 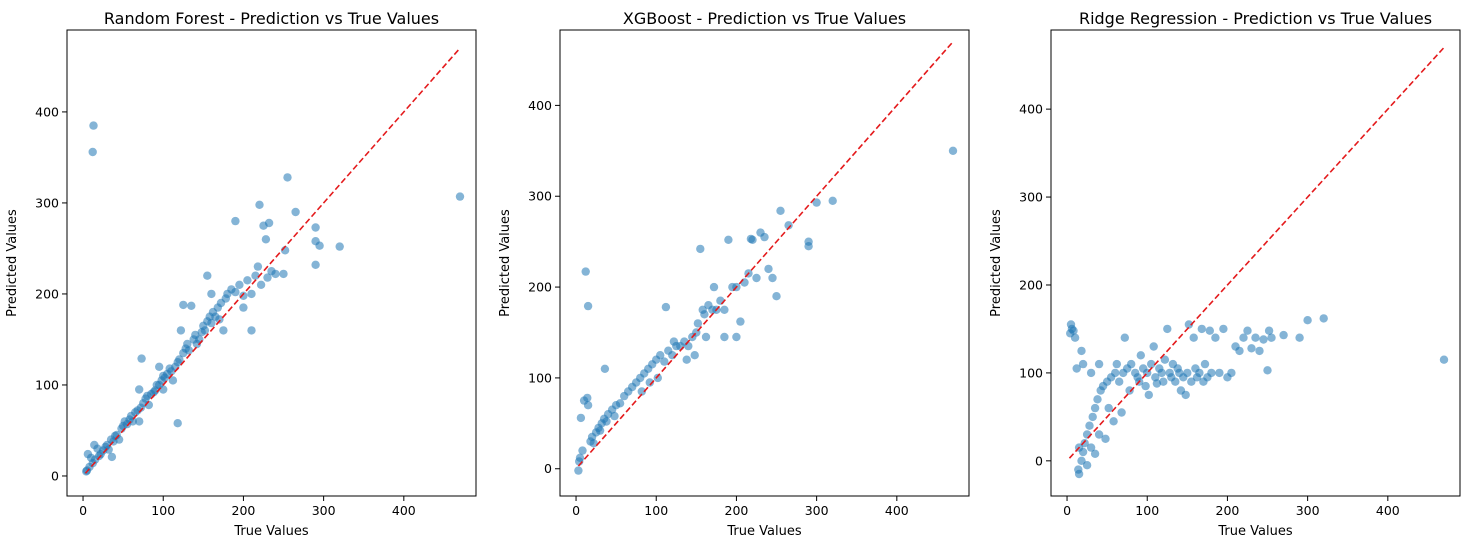 What do you see at coordinates (576, 510) in the screenshot?
I see `x-tick-label: 0` at bounding box center [576, 510].